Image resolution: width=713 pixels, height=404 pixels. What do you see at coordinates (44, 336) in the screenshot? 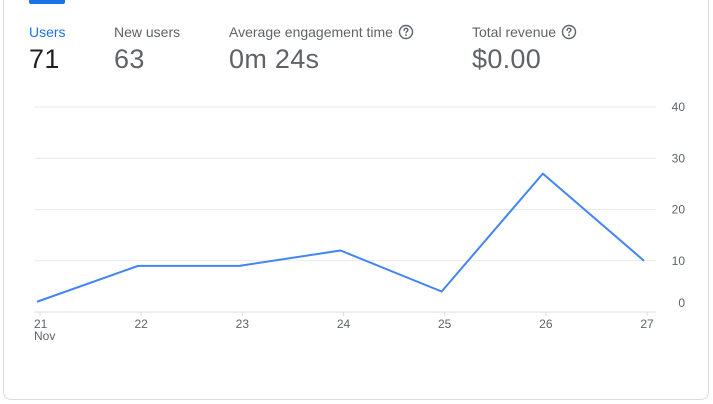
I see `x-tick-sublabel: Nov` at bounding box center [44, 336].